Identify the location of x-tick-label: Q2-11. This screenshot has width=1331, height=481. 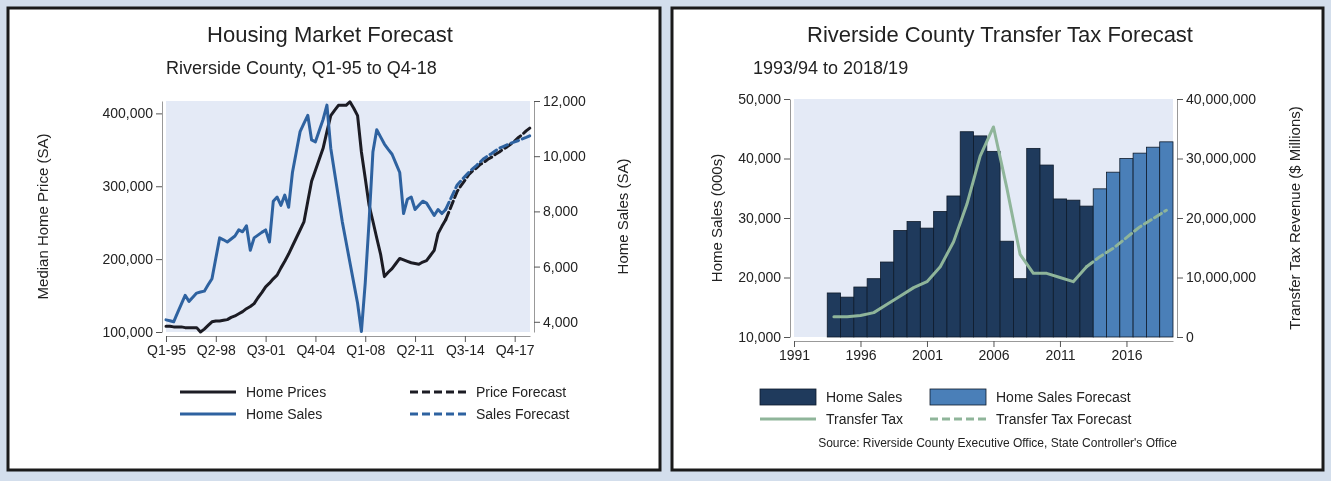
(415, 349).